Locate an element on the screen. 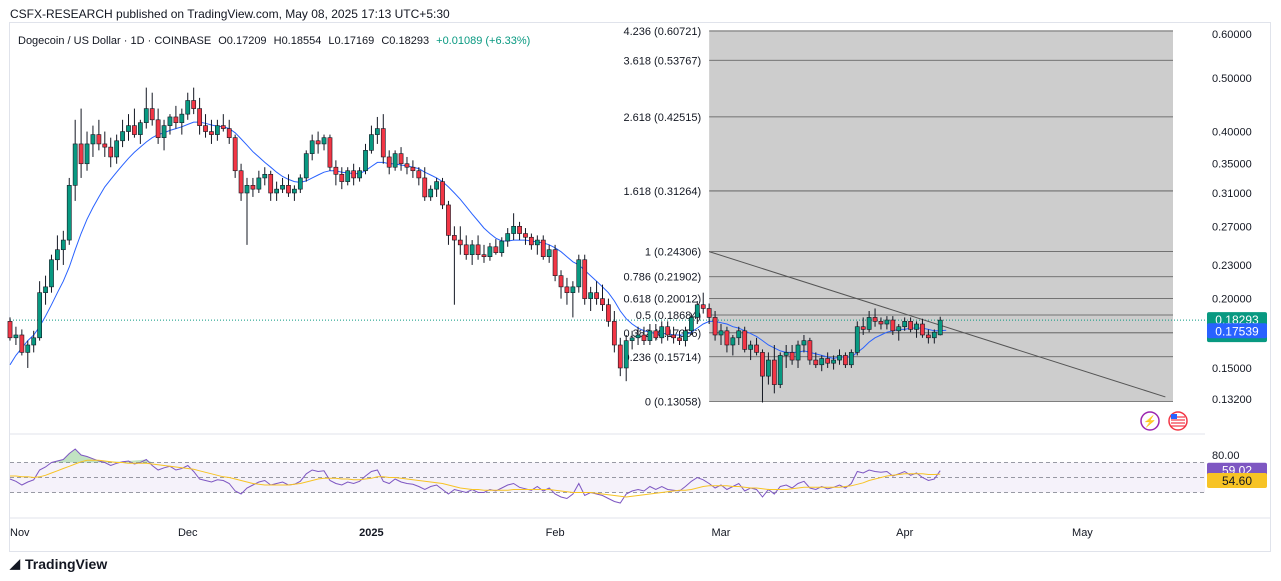 The image size is (1281, 581). us-flag-icon is located at coordinates (1178, 421).